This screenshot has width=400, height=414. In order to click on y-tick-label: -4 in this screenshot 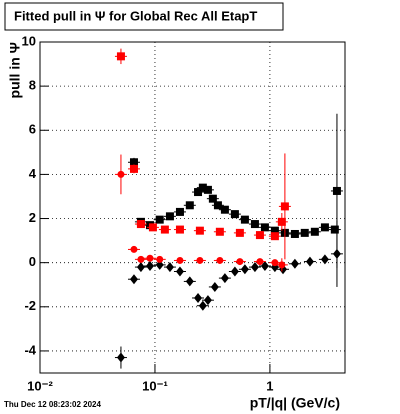, I will do `click(30, 349)`.